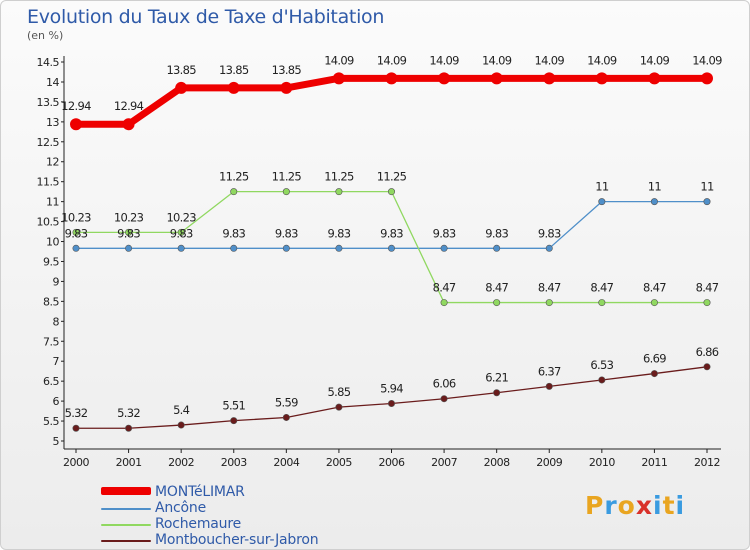 The height and width of the screenshot is (550, 750). Describe the element at coordinates (126, 525) in the screenshot. I see `legend-swatch-rochemaure` at that location.